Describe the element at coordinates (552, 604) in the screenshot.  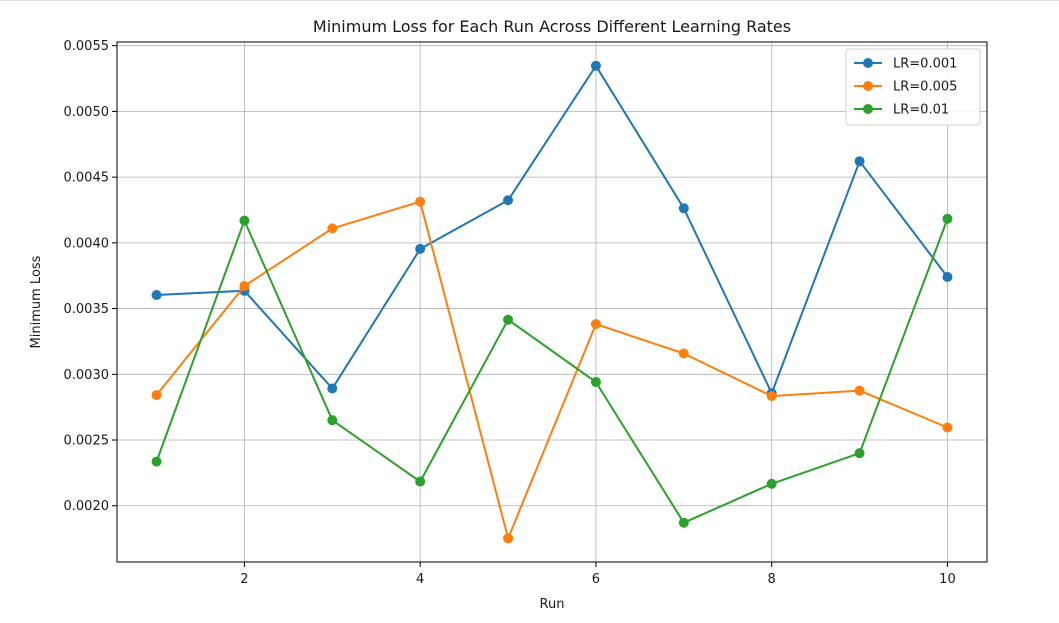
I see `x-axis-label: Run` at that location.